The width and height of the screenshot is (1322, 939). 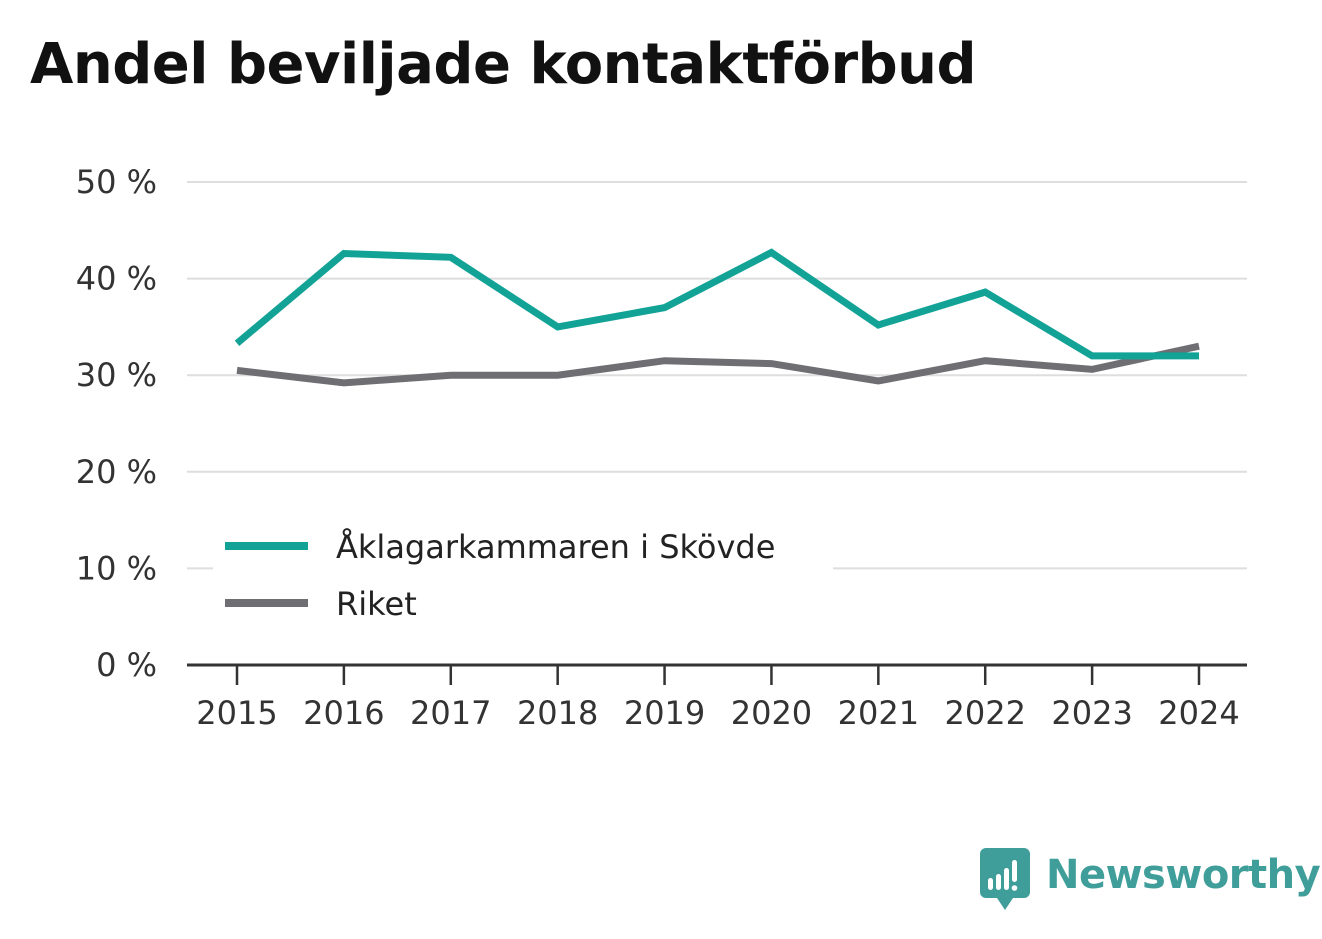 What do you see at coordinates (450, 713) in the screenshot?
I see `x-tick-label: 2017` at bounding box center [450, 713].